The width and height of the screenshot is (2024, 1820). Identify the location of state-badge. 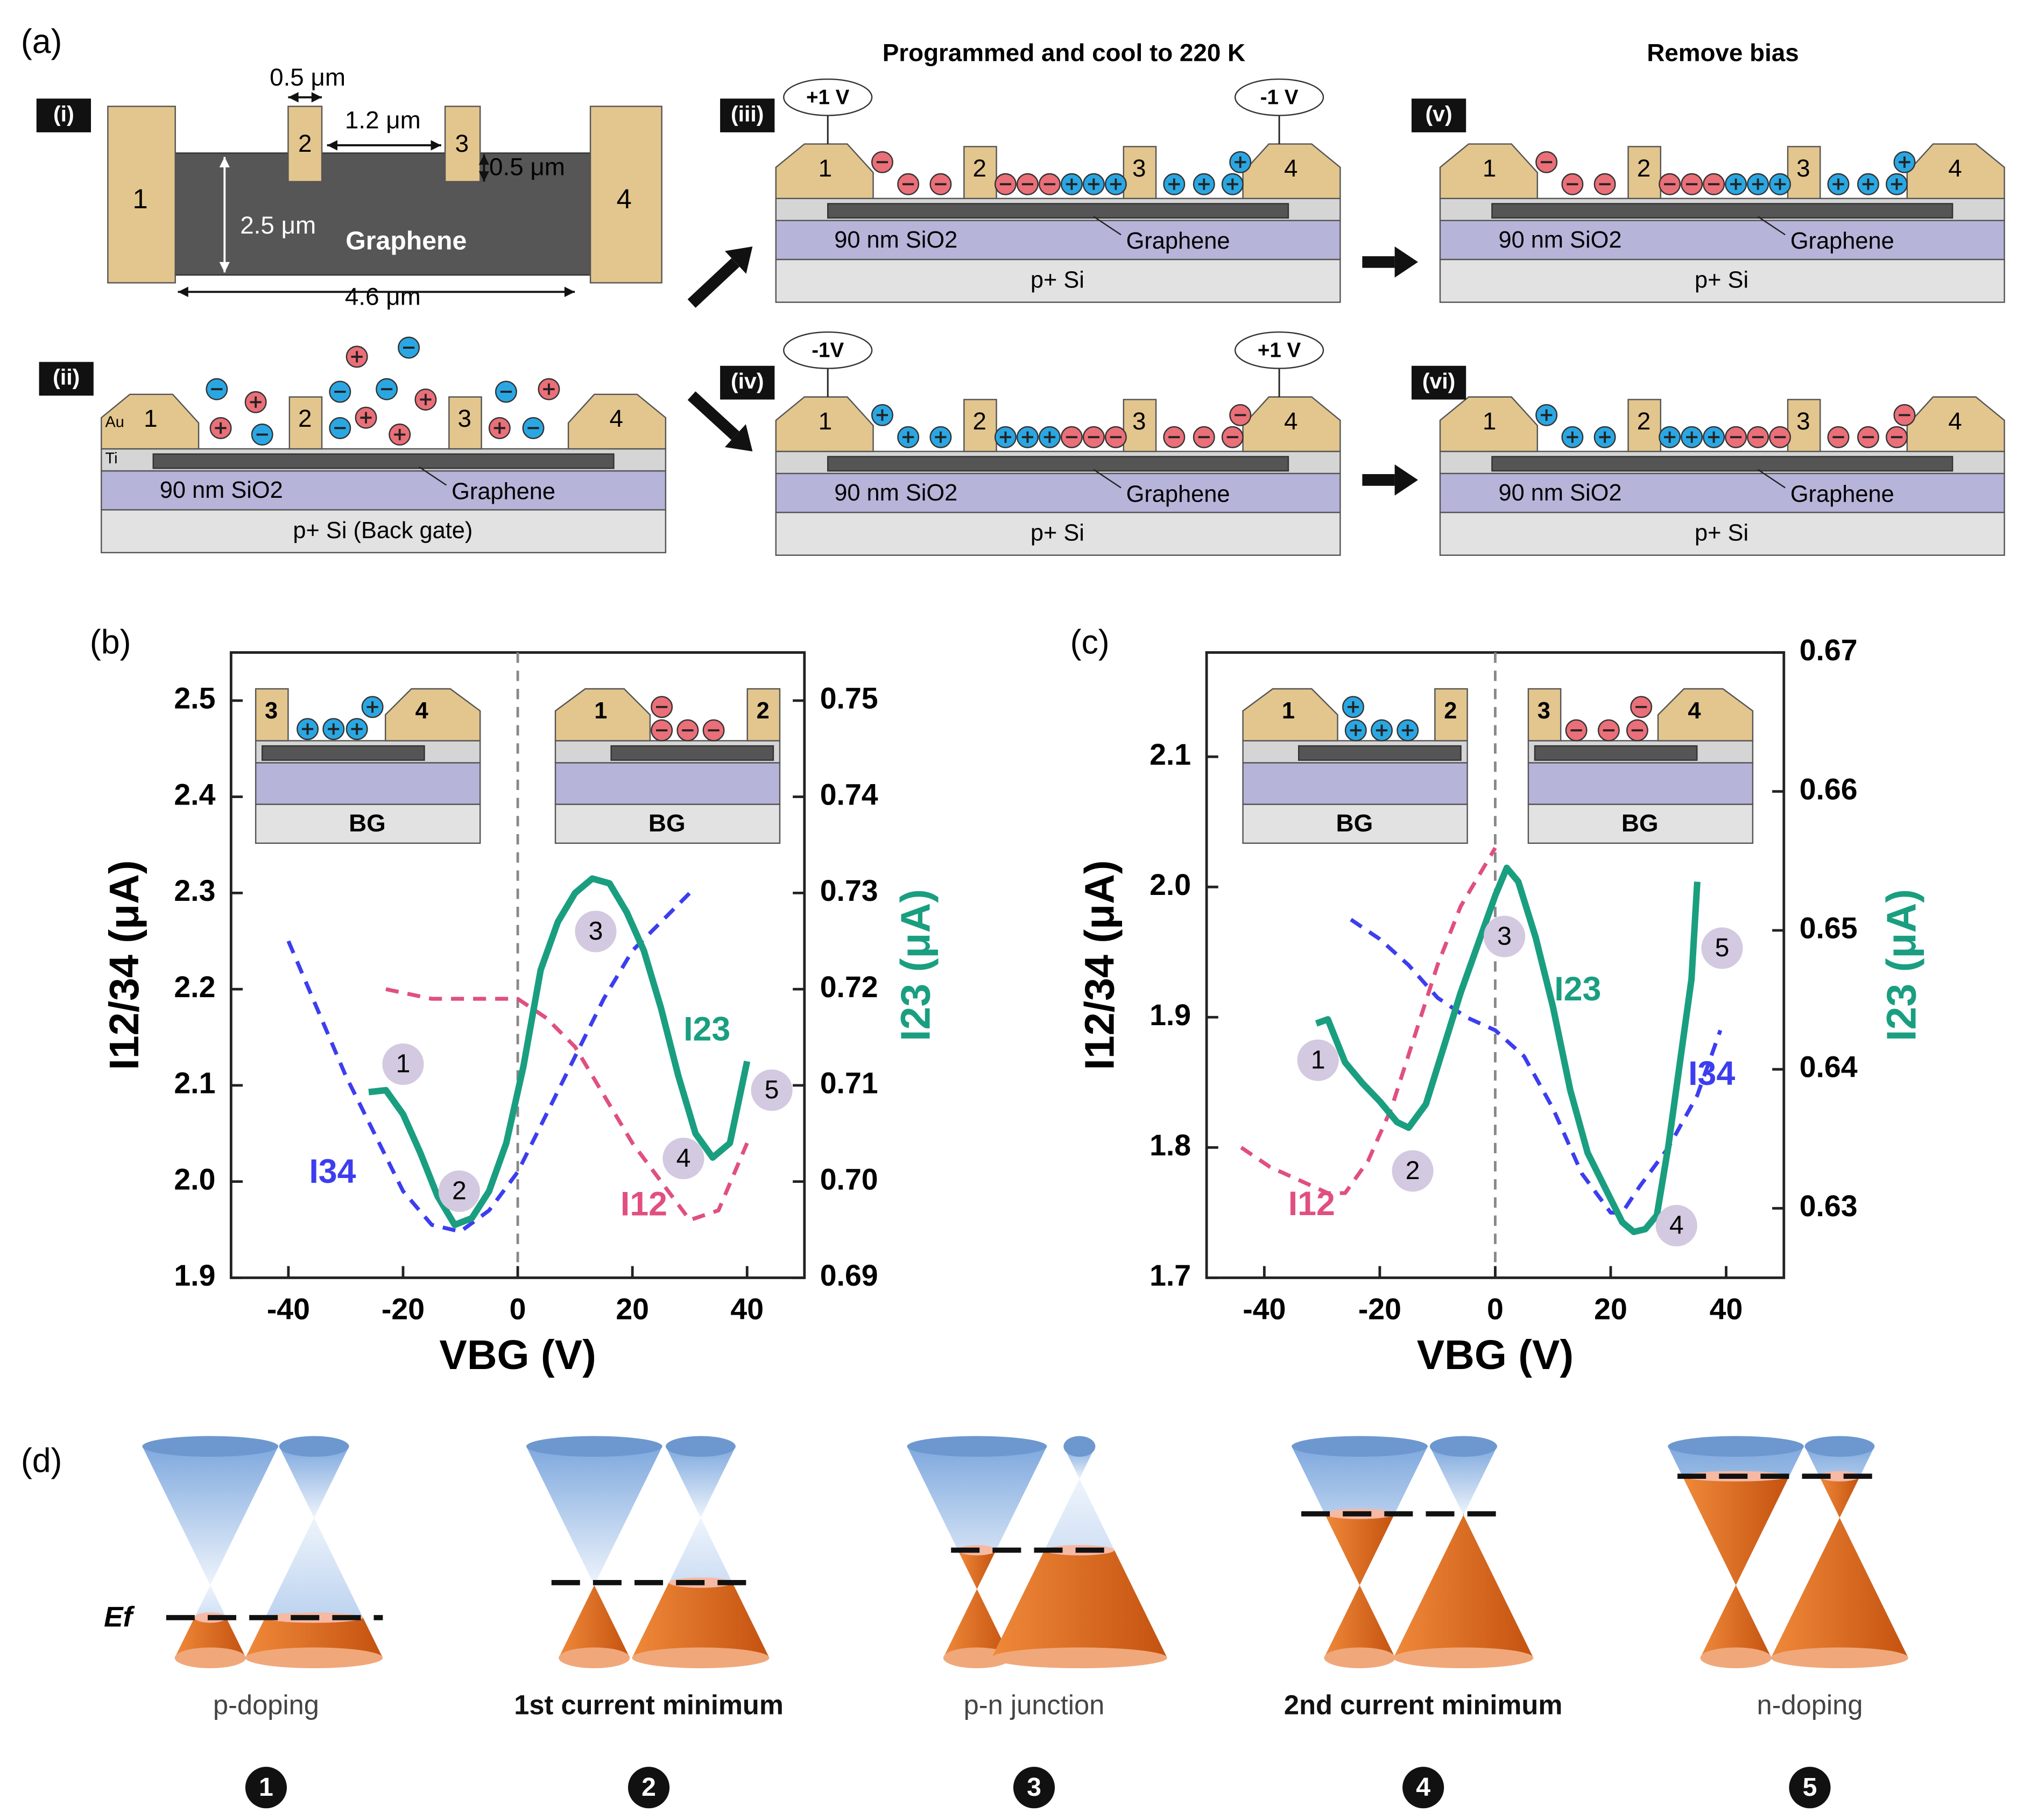
(1423, 1788).